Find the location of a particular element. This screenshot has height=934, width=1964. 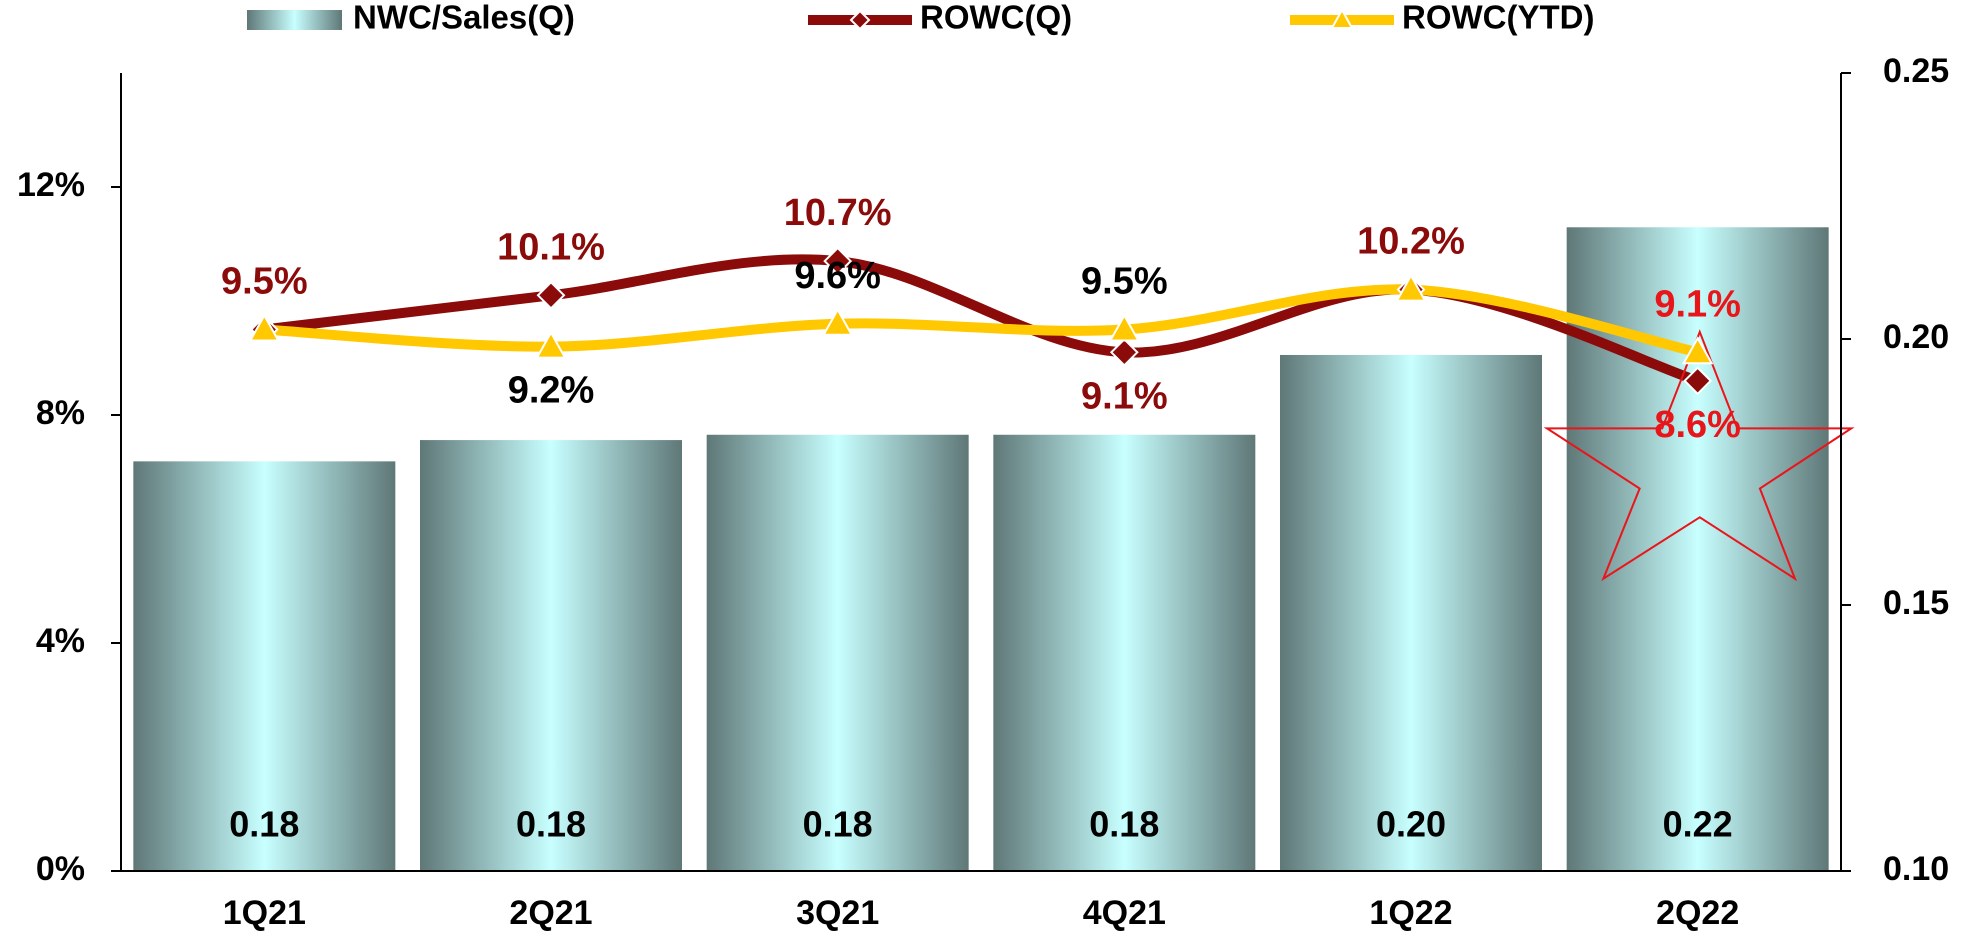

data-label: 9.6% is located at coordinates (837, 276).